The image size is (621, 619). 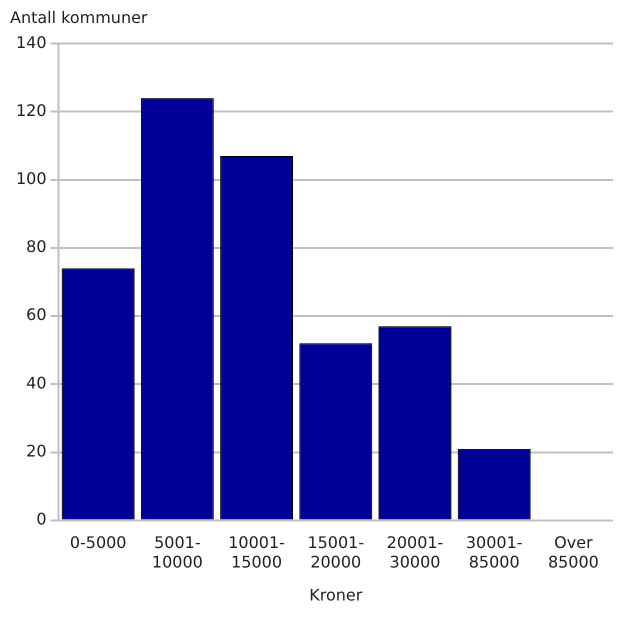 I want to click on x-tick-label: 30001-85000, so click(x=494, y=552).